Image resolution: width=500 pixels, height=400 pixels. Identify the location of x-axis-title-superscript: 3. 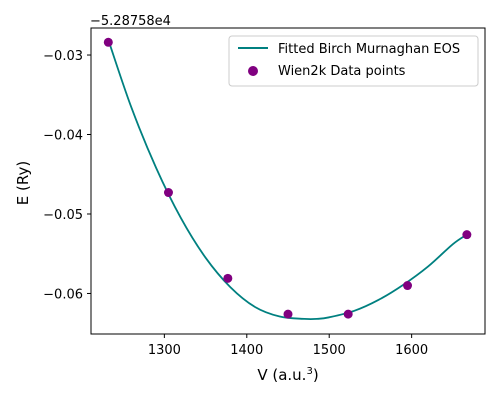
(309, 371).